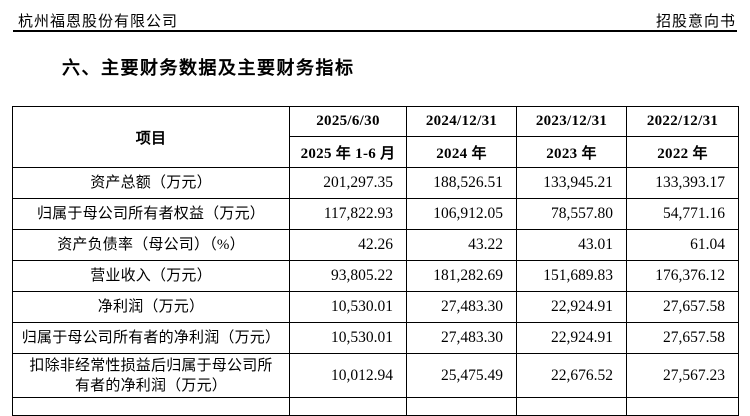 The image size is (750, 416). Describe the element at coordinates (151, 406) in the screenshot. I see `row-label` at that location.